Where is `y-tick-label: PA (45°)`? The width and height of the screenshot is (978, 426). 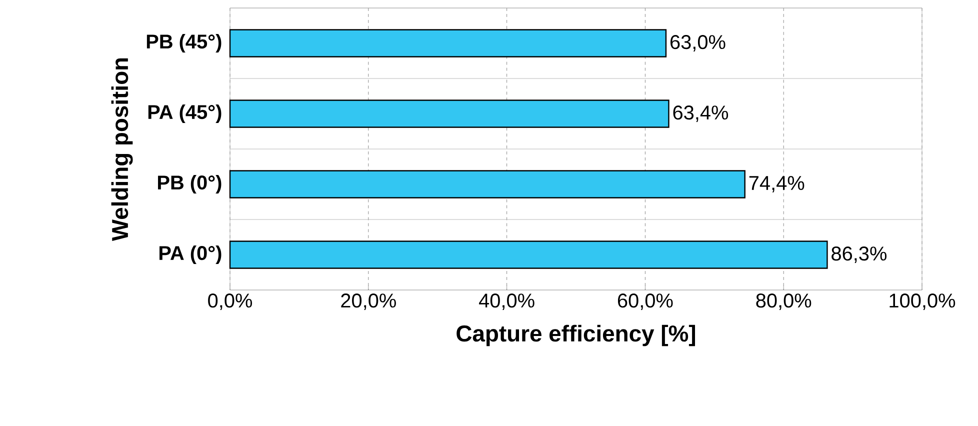 y-tick-label: PA (45°) is located at coordinates (185, 114).